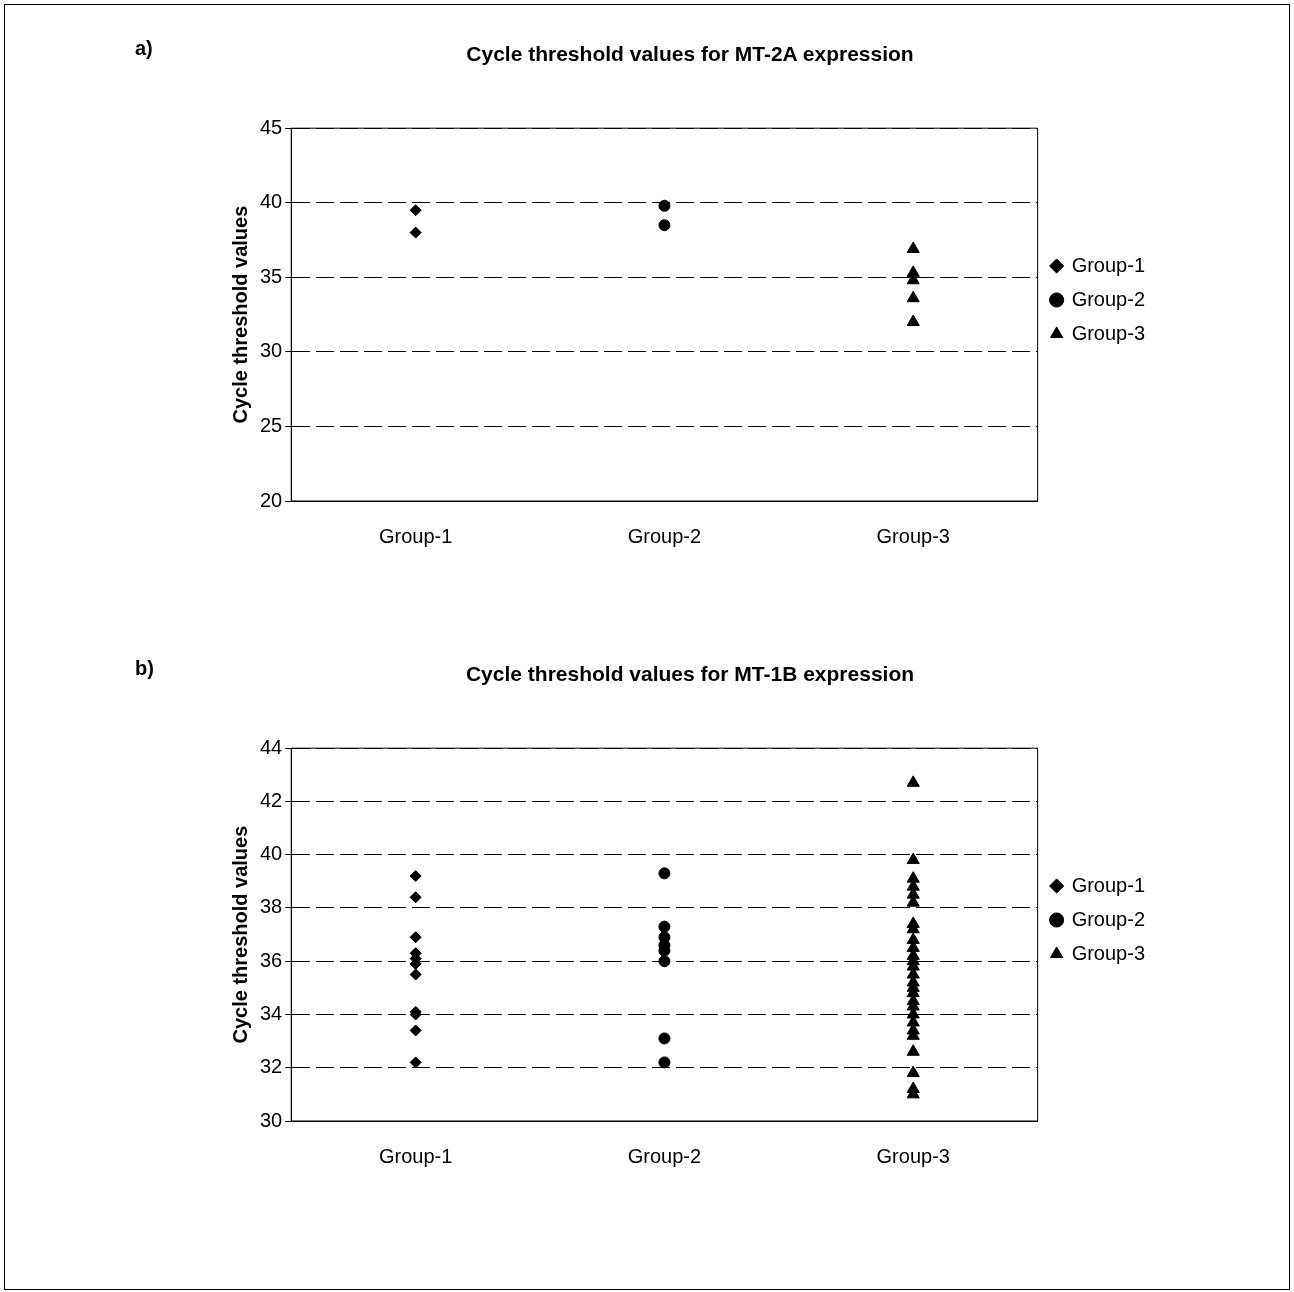 This screenshot has height=1292, width=1294. I want to click on text: b), so click(144, 667).